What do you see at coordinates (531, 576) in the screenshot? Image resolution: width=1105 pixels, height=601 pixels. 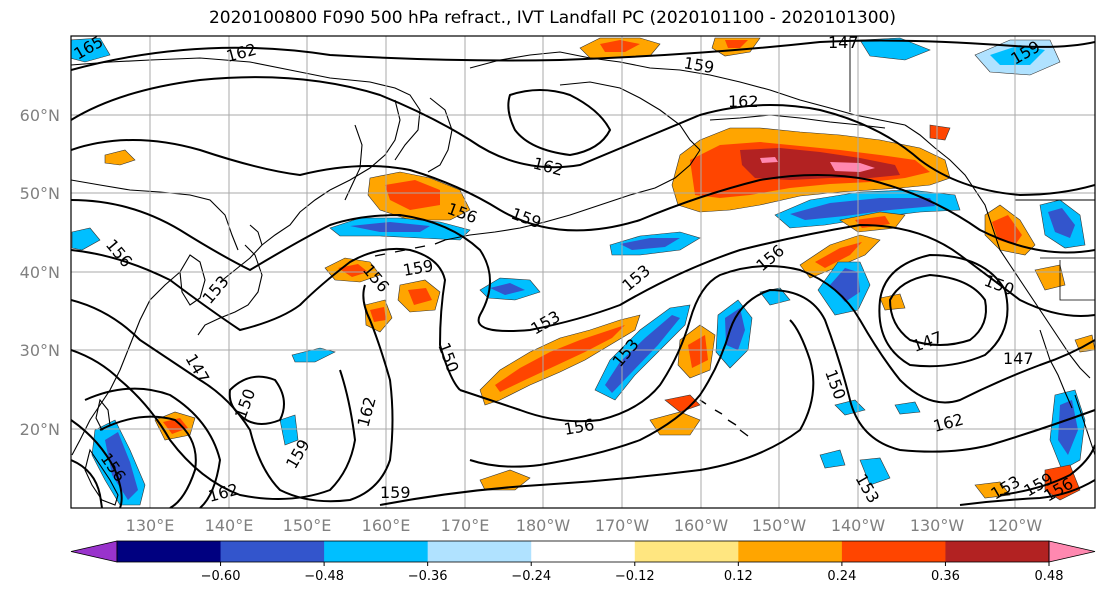 I see `colorbar-tick-label: −0.24` at bounding box center [531, 576].